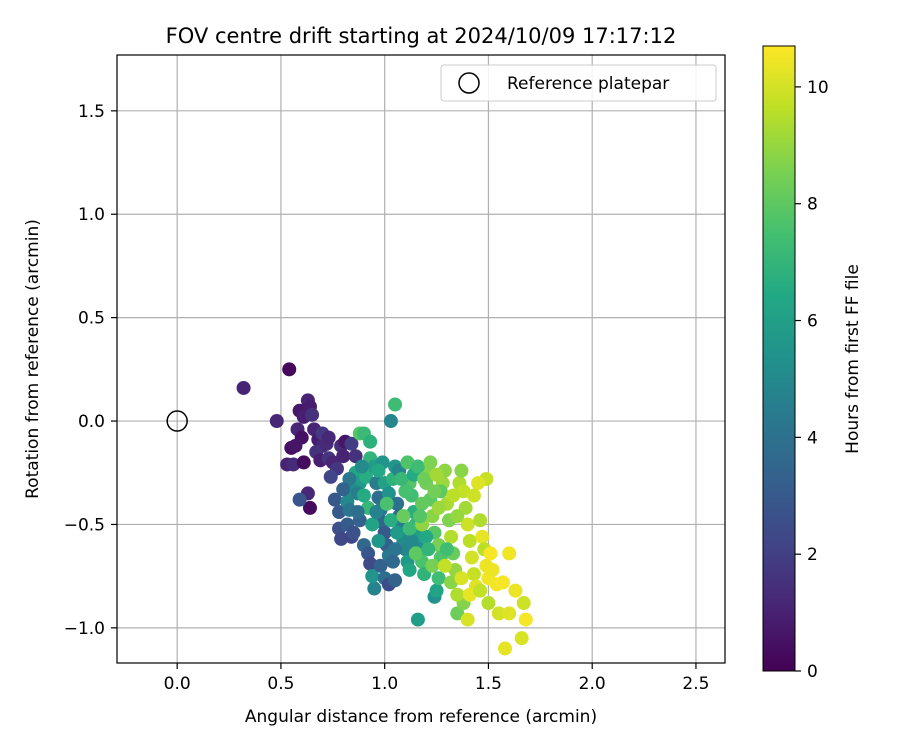 Image resolution: width=900 pixels, height=750 pixels. What do you see at coordinates (812, 555) in the screenshot?
I see `colorbar-tick-label: 2` at bounding box center [812, 555].